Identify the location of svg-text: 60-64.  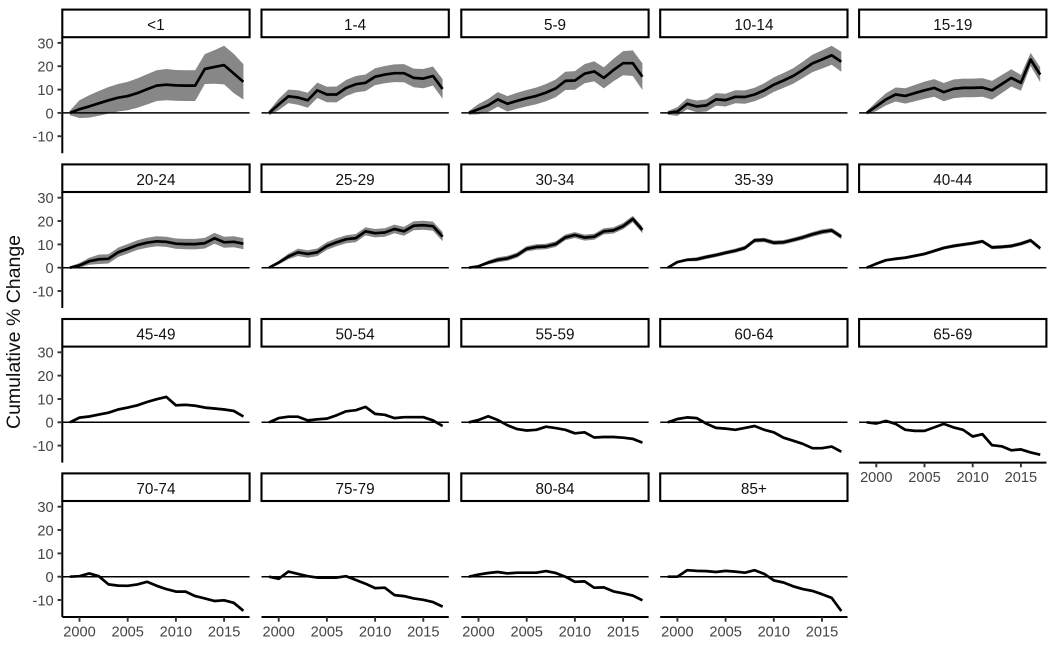
(754, 335).